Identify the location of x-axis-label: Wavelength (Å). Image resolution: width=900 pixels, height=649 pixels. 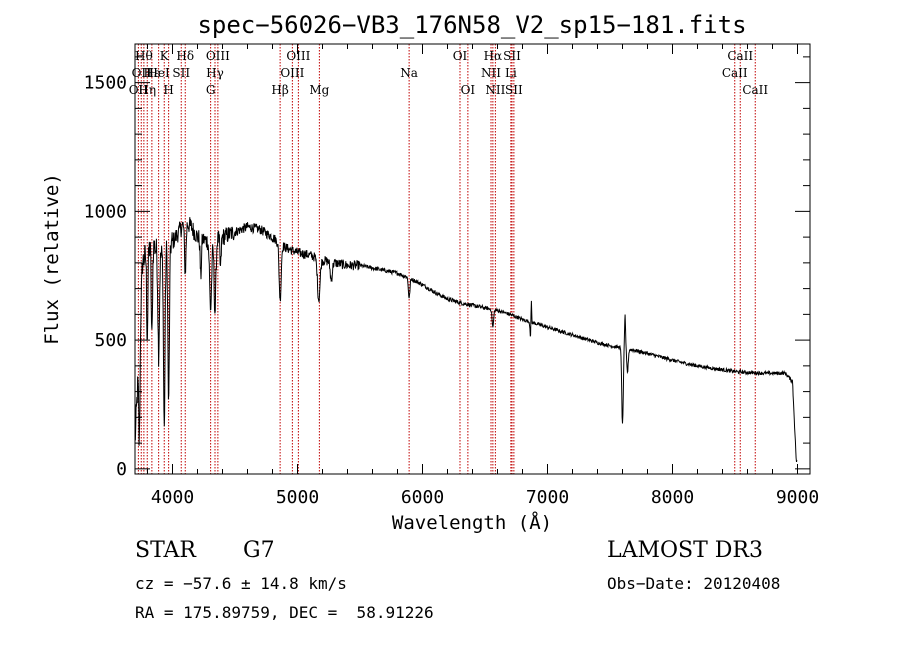
(472, 522).